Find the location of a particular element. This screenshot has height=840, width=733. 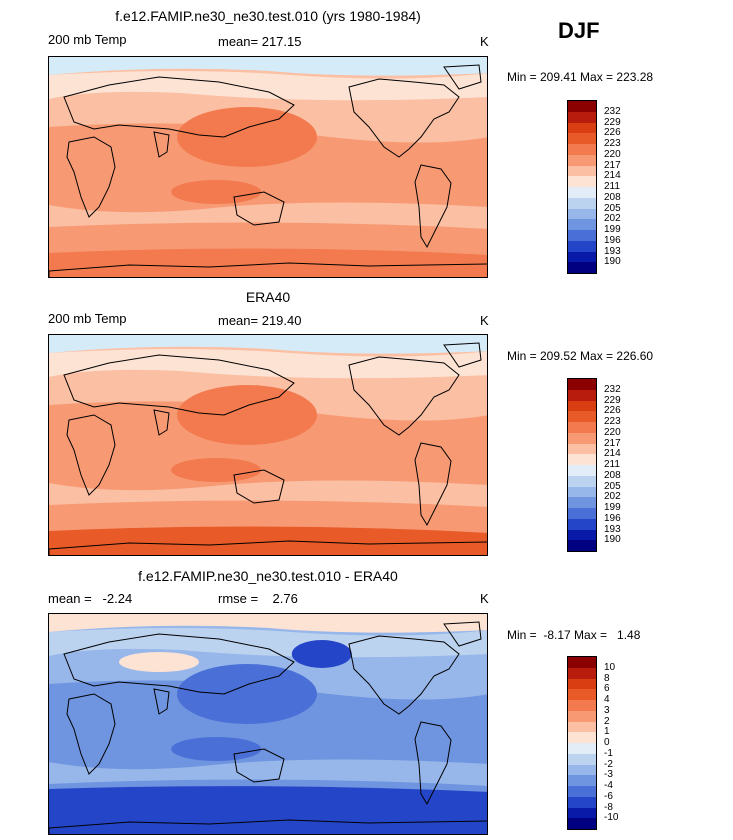

panel-1-variable: 200 mb Temp is located at coordinates (87, 39).